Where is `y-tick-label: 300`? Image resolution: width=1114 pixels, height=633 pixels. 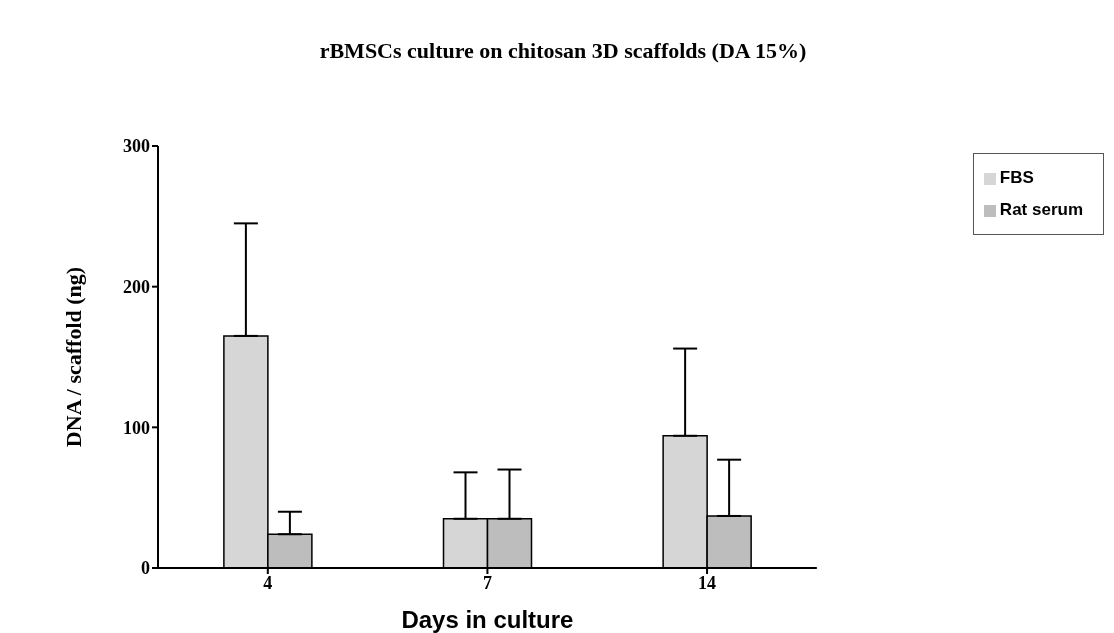 y-tick-label: 300 is located at coordinates (136, 146).